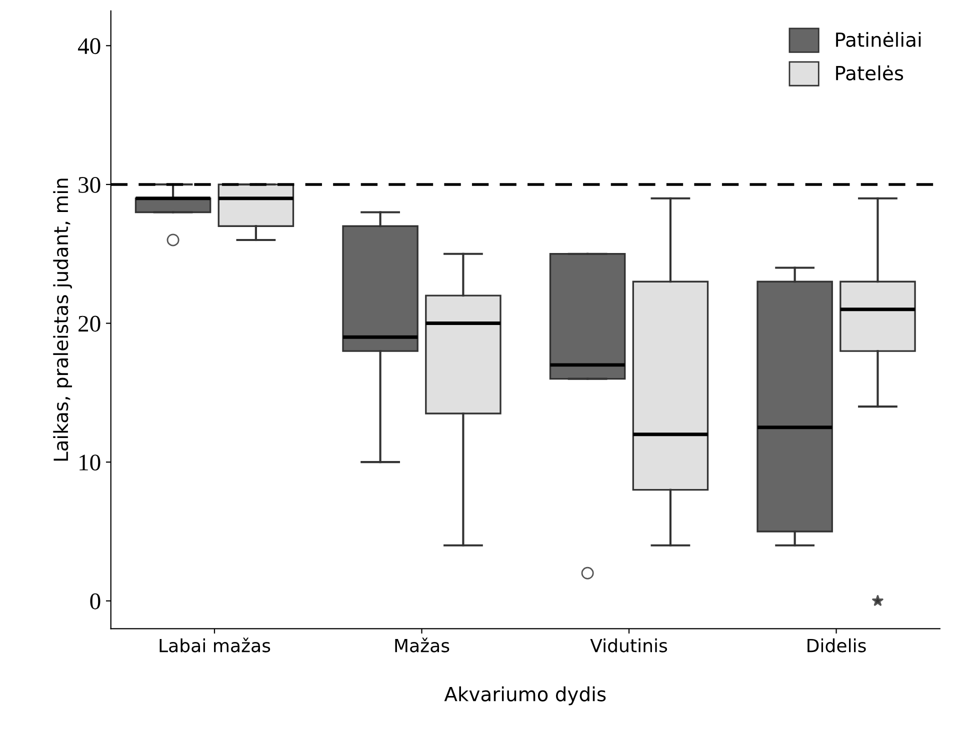 This screenshot has height=731, width=964. What do you see at coordinates (629, 645) in the screenshot?
I see `x-tick-label: Vidutinis` at bounding box center [629, 645].